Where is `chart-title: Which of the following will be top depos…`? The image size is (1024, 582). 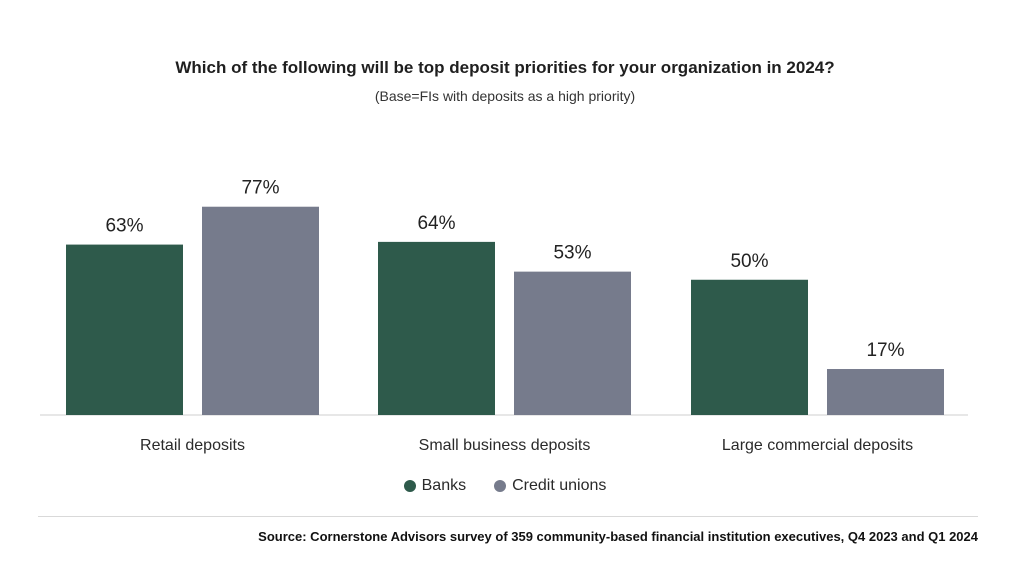 chart-title: Which of the following will be top depos… is located at coordinates (505, 67).